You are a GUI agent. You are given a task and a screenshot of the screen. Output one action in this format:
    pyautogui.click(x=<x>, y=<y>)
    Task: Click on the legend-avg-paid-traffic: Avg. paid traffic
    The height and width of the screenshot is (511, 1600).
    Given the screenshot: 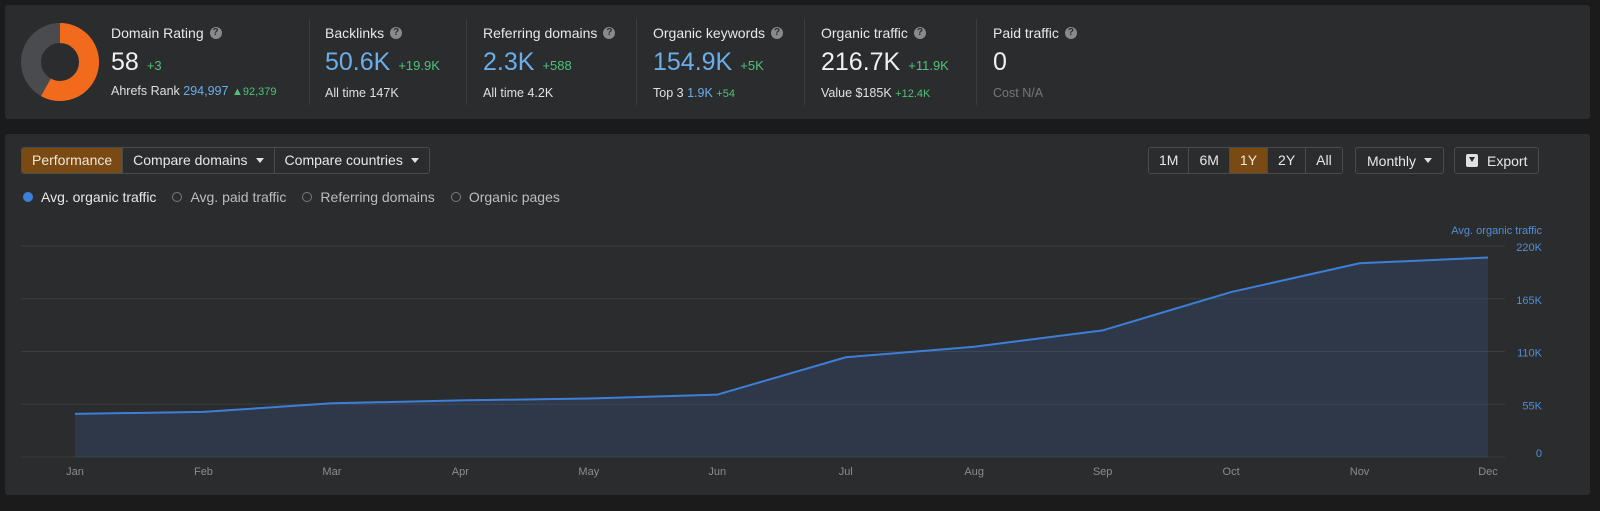 What is the action you would take?
    pyautogui.click(x=229, y=197)
    